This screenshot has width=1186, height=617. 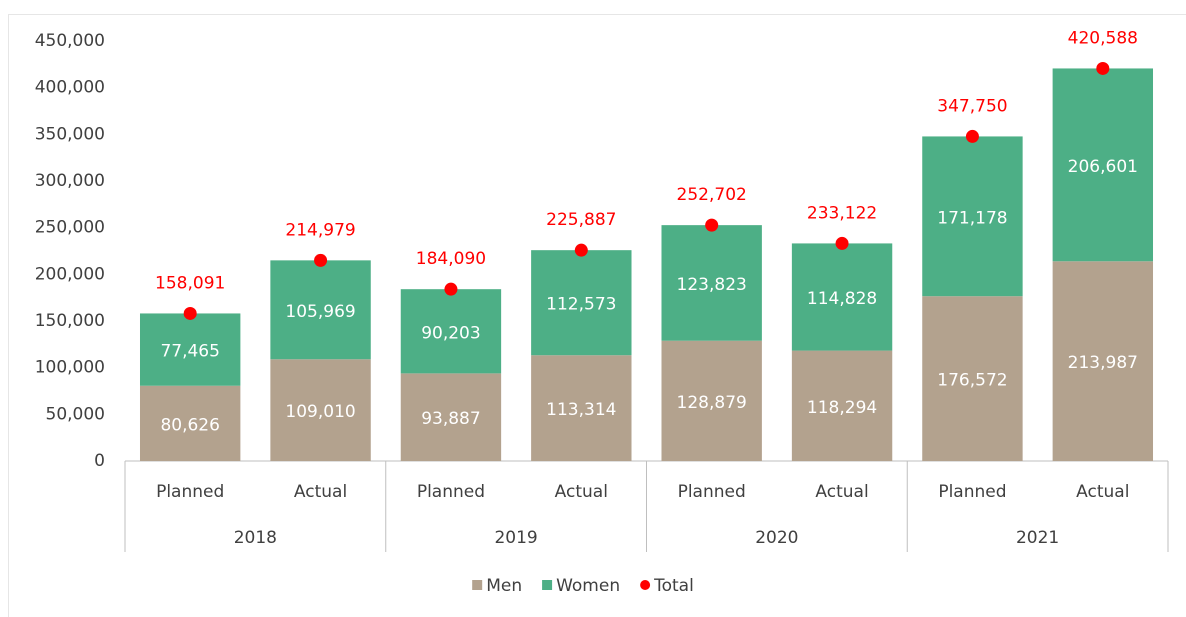 I want to click on data-label: 171,178, so click(x=972, y=218).